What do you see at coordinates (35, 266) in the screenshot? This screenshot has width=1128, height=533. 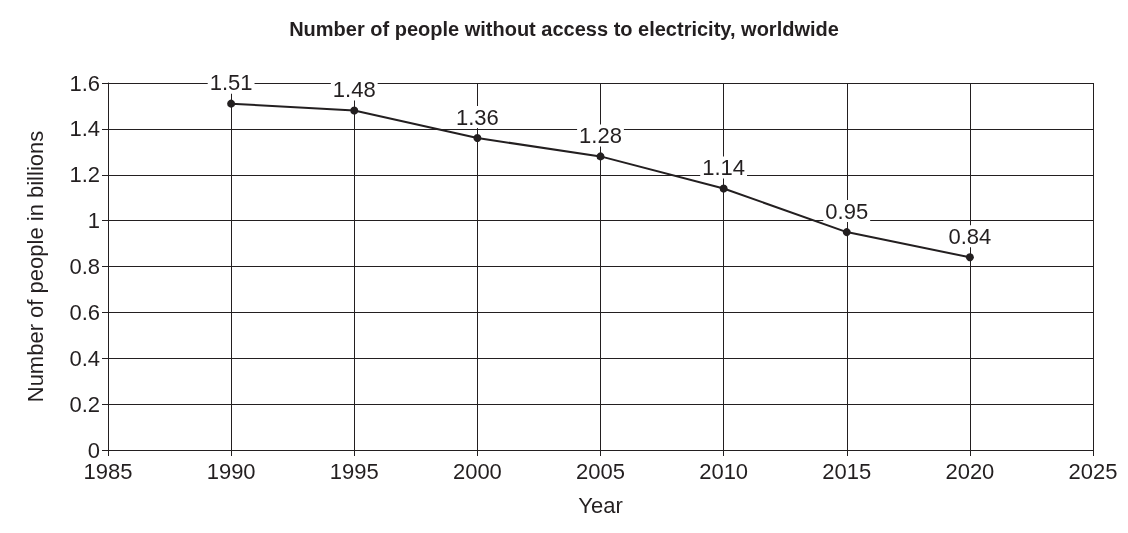 I see `y-axis-title: Number of people in billions` at bounding box center [35, 266].